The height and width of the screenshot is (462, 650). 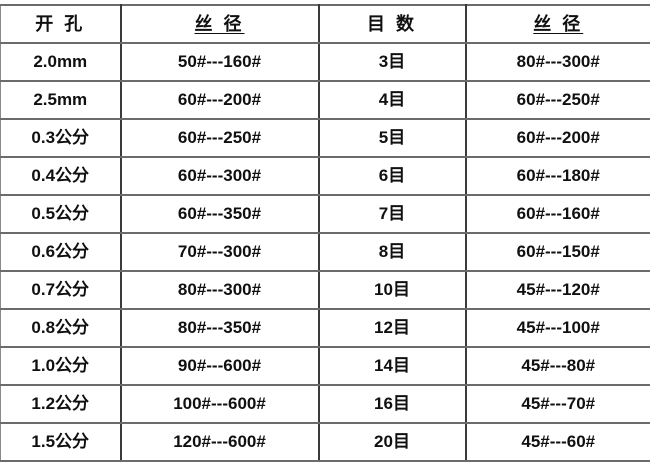 I want to click on cell-wire-diameter-1: 90#---600#, so click(x=220, y=366).